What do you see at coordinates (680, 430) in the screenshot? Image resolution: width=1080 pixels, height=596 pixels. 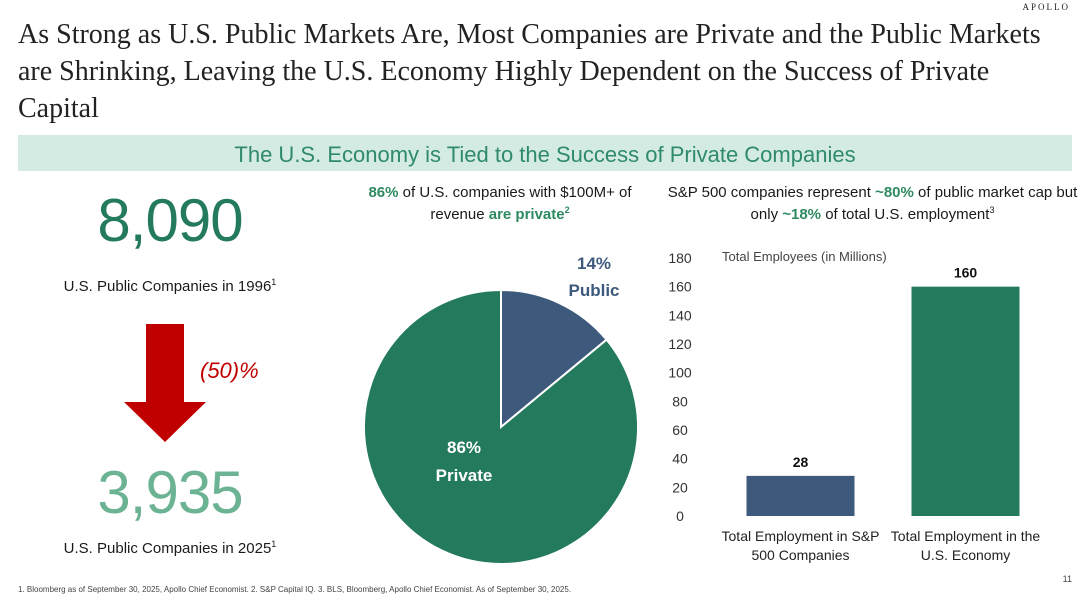 I see `y-tick-label: 60` at bounding box center [680, 430].